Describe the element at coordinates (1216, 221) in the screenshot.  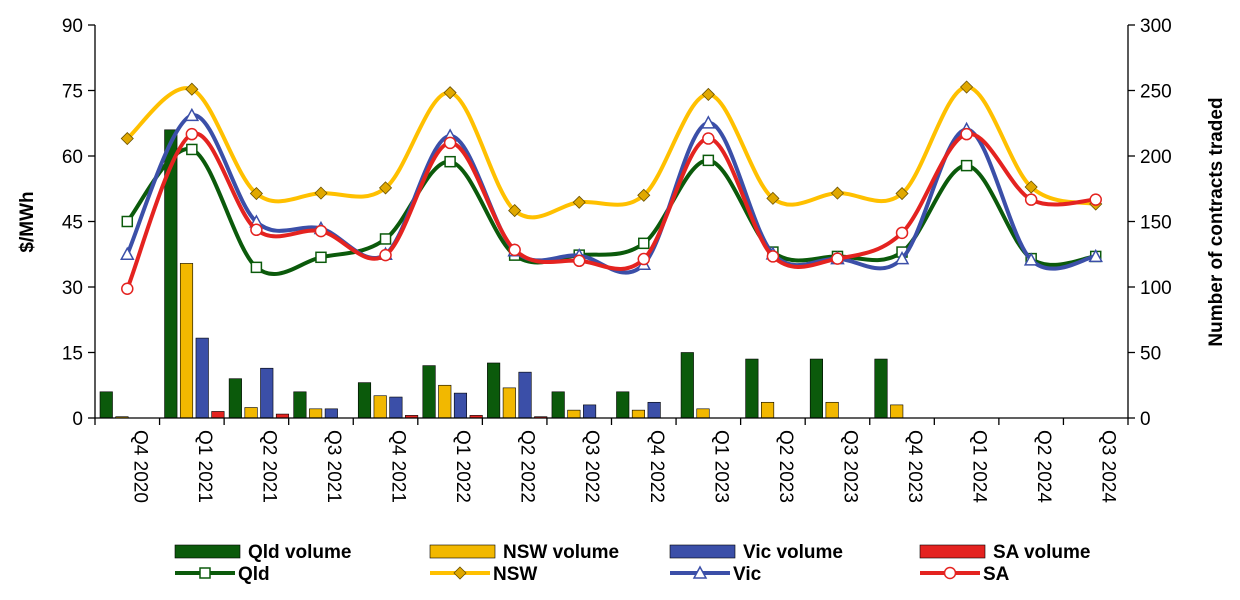
I see `y2-axis-title: Number of contracts traded` at that location.